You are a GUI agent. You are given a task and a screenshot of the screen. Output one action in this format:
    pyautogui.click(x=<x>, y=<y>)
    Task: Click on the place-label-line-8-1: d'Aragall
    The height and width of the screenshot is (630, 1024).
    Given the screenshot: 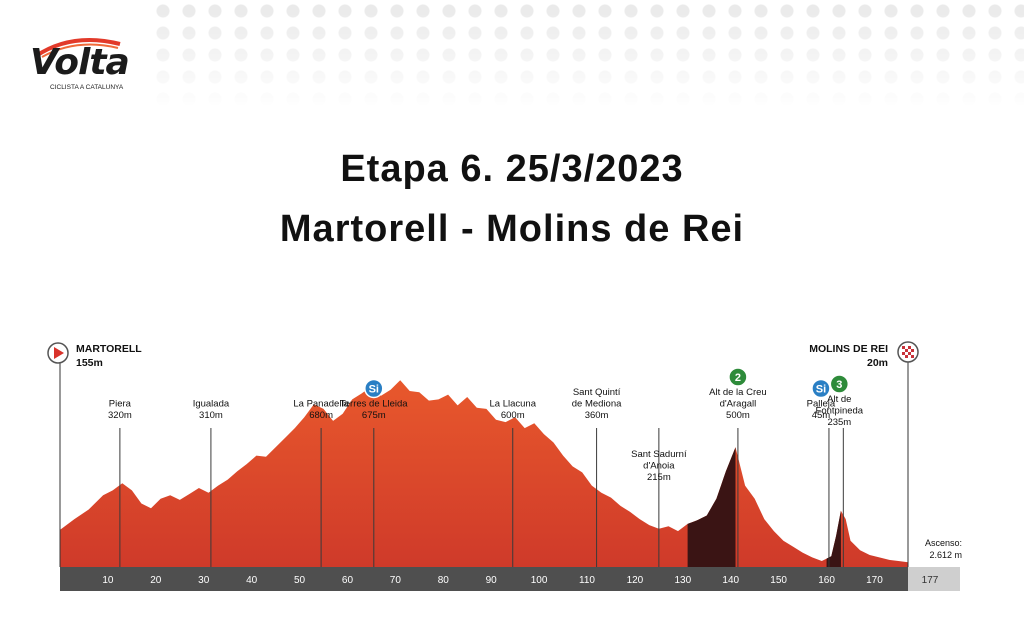 What is the action you would take?
    pyautogui.click(x=738, y=404)
    